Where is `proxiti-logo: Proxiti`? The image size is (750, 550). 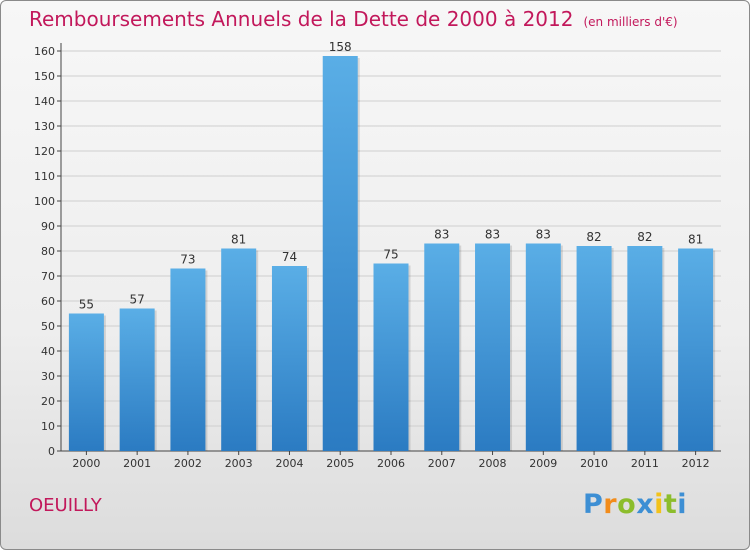
proxiti-logo: Proxiti is located at coordinates (635, 504).